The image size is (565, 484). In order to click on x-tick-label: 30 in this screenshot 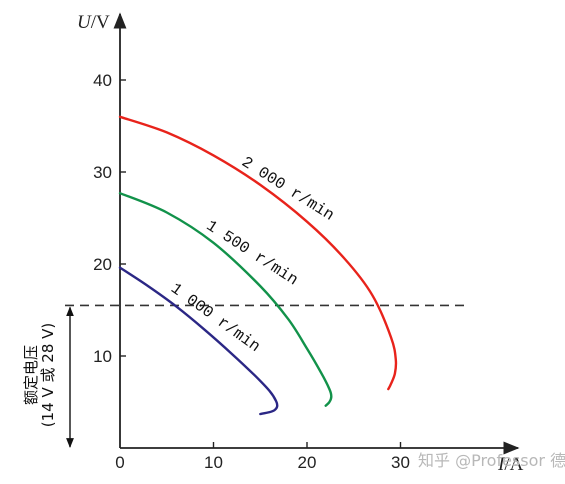, I will do `click(400, 462)`.